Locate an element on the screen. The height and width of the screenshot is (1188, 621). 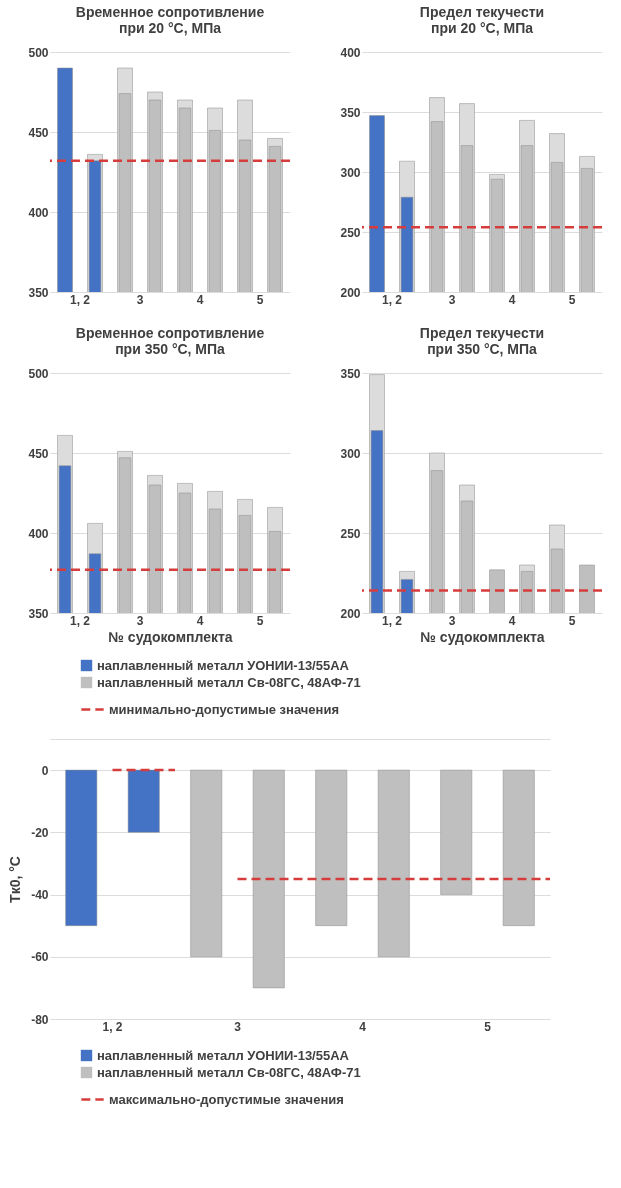
y-tick-label: -40 is located at coordinates (40, 895).